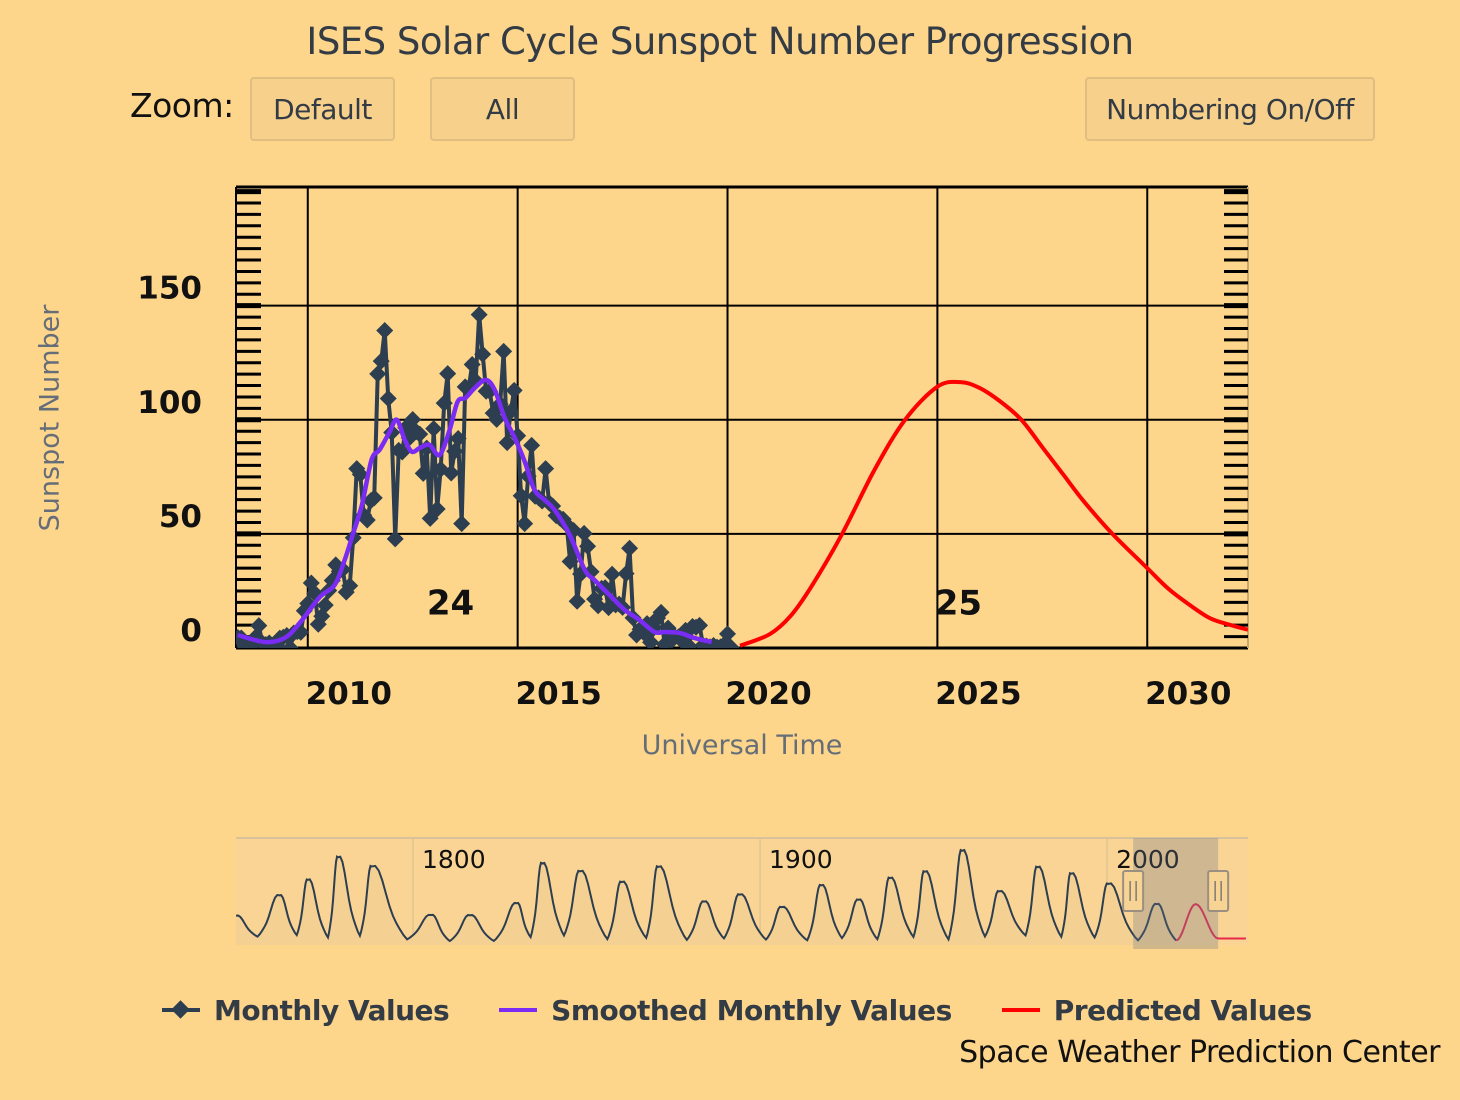 The image size is (1460, 1100). I want to click on y-axis-title: Sunspot Number, so click(50, 418).